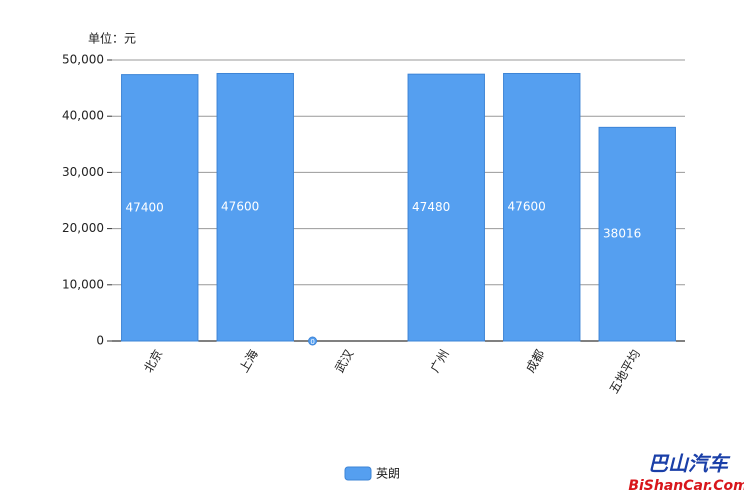 The height and width of the screenshot is (496, 744). What do you see at coordinates (388, 474) in the screenshot?
I see `legend-label: 英朗` at bounding box center [388, 474].